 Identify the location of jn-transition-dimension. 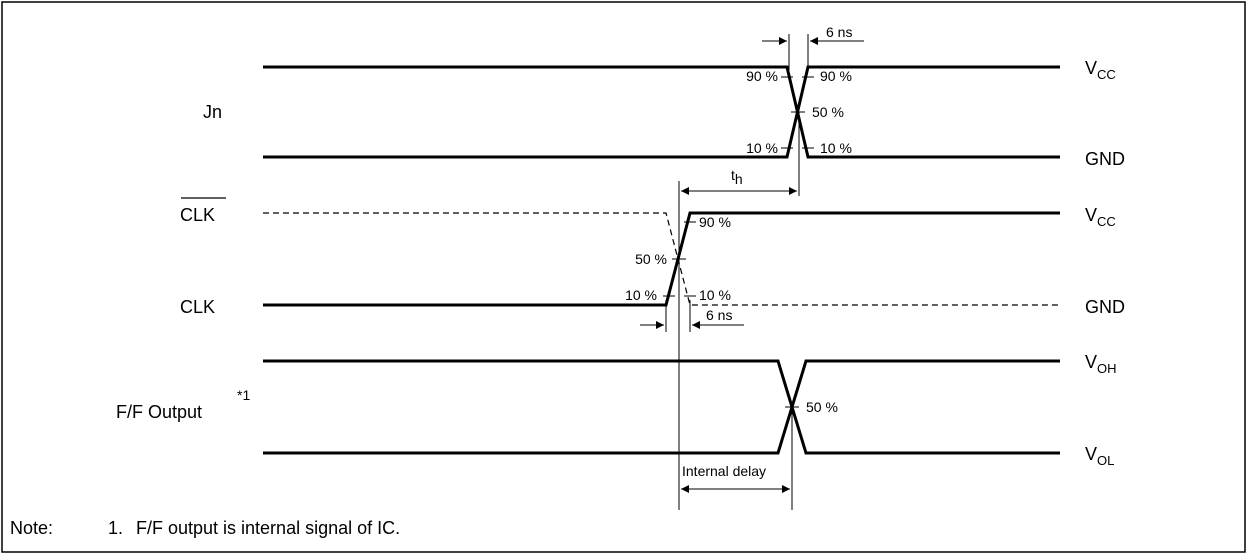
(813, 52).